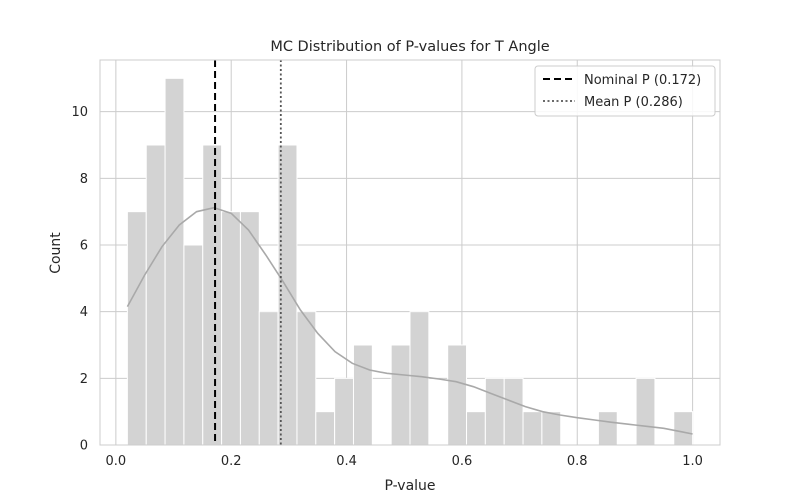  I want to click on legend-nominal-label: Nominal P (0.172), so click(642, 80).